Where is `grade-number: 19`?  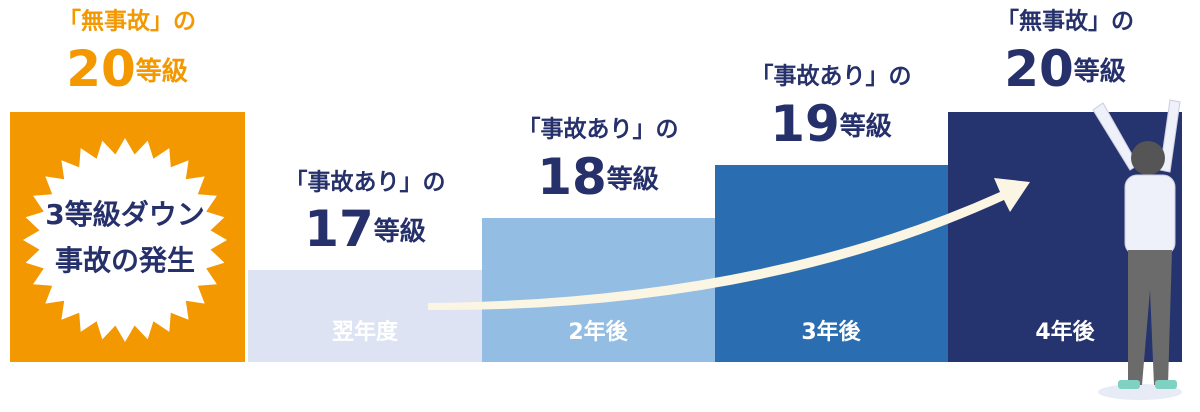 grade-number: 19 is located at coordinates (805, 124).